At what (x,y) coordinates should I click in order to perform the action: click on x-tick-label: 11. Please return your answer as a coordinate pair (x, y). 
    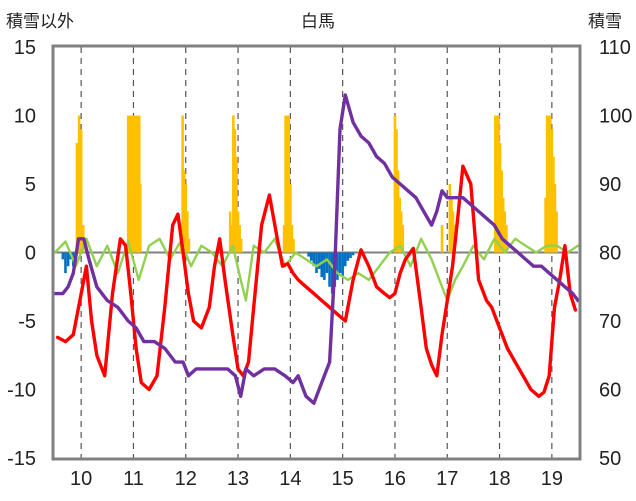
    Looking at the image, I should click on (133, 479).